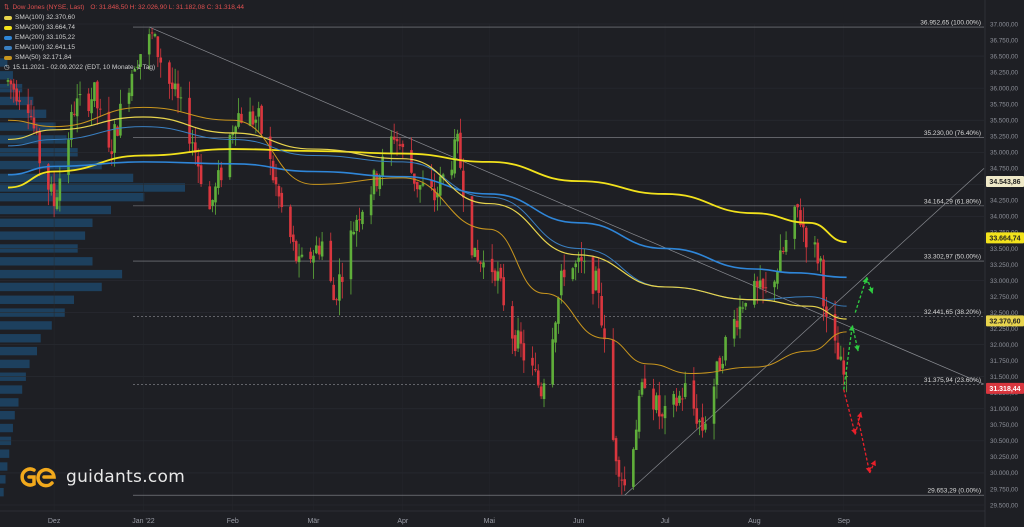 This screenshot has height=527, width=1024. What do you see at coordinates (952, 201) in the screenshot?
I see `fib-label: 34.164,29 (61.80%)` at bounding box center [952, 201].